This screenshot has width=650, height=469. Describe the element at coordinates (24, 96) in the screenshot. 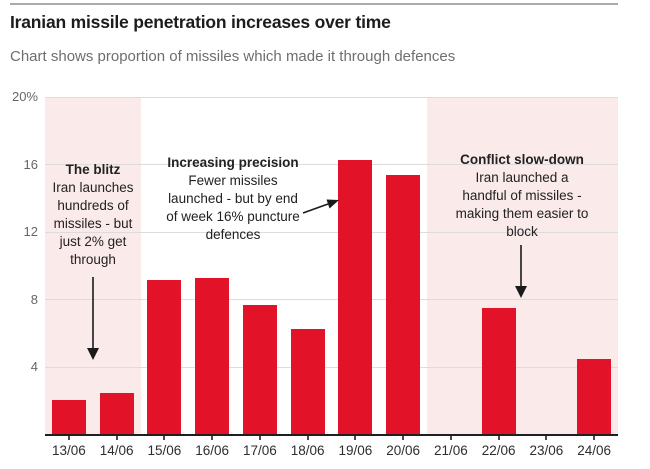

I see `y-tick-label-20: 20%` at that location.